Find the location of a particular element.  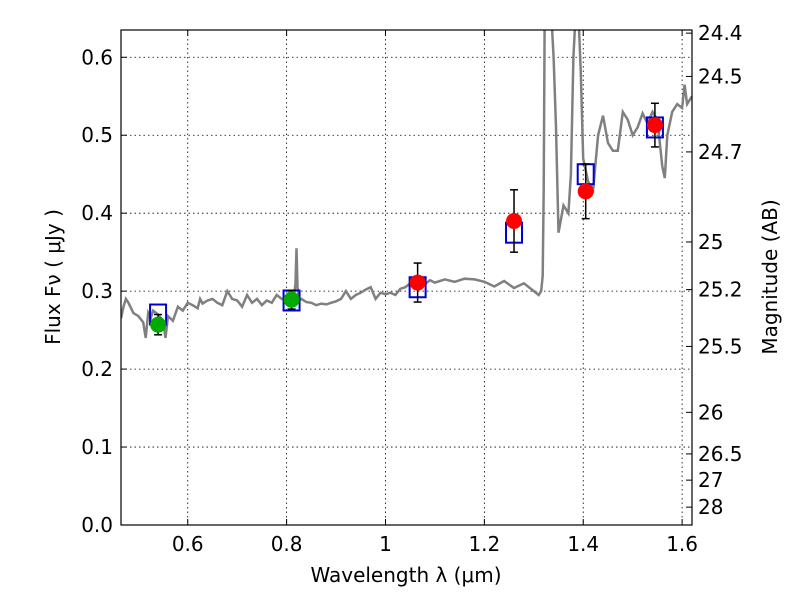

y-tick-label: 0.3 is located at coordinates (97, 291).